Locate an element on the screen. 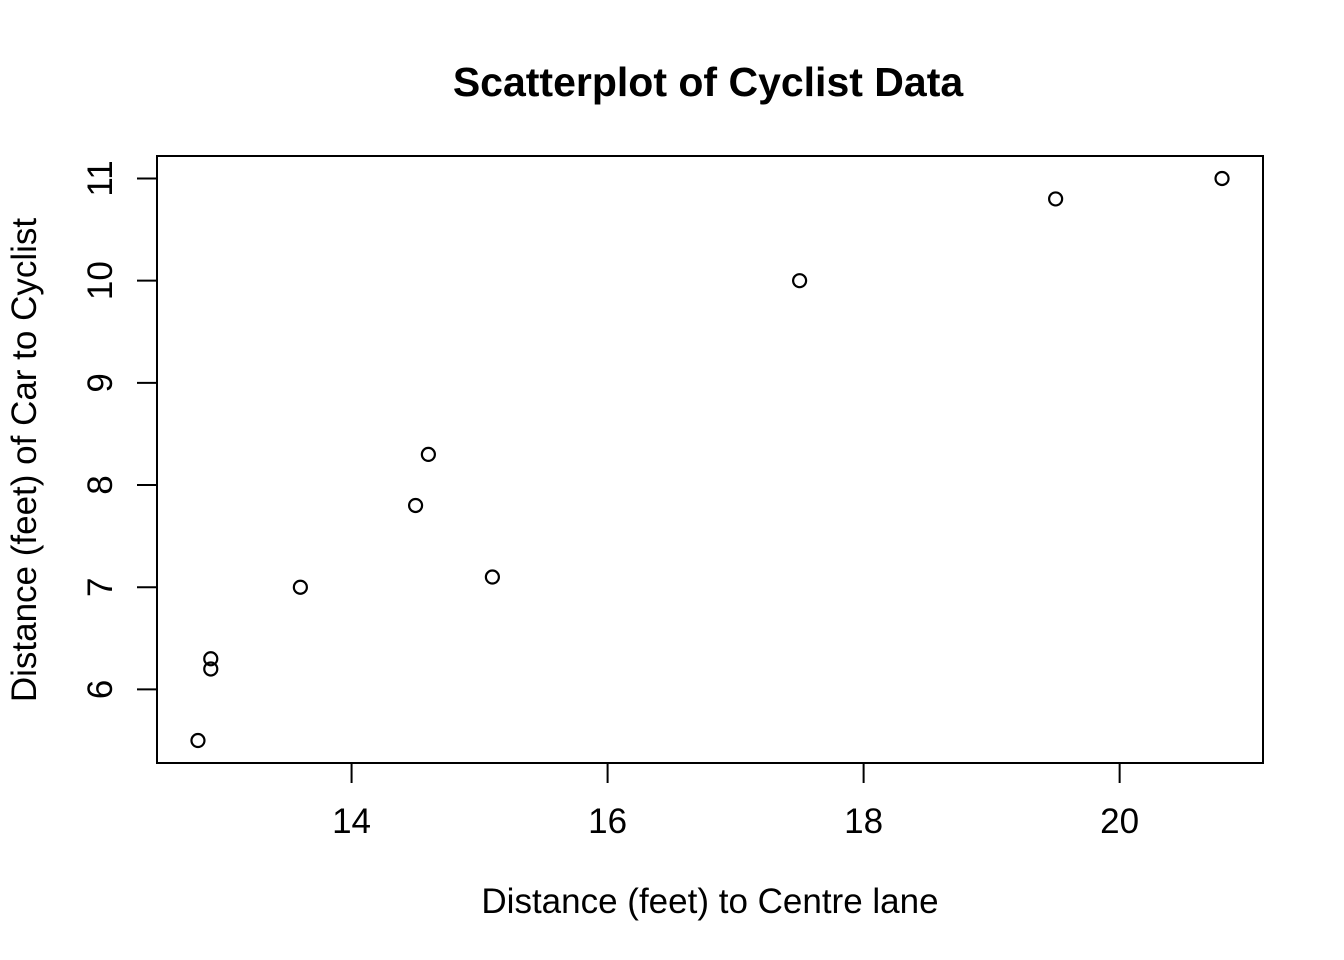 The image size is (1344, 960). x-tick-label: 14 is located at coordinates (351, 821).